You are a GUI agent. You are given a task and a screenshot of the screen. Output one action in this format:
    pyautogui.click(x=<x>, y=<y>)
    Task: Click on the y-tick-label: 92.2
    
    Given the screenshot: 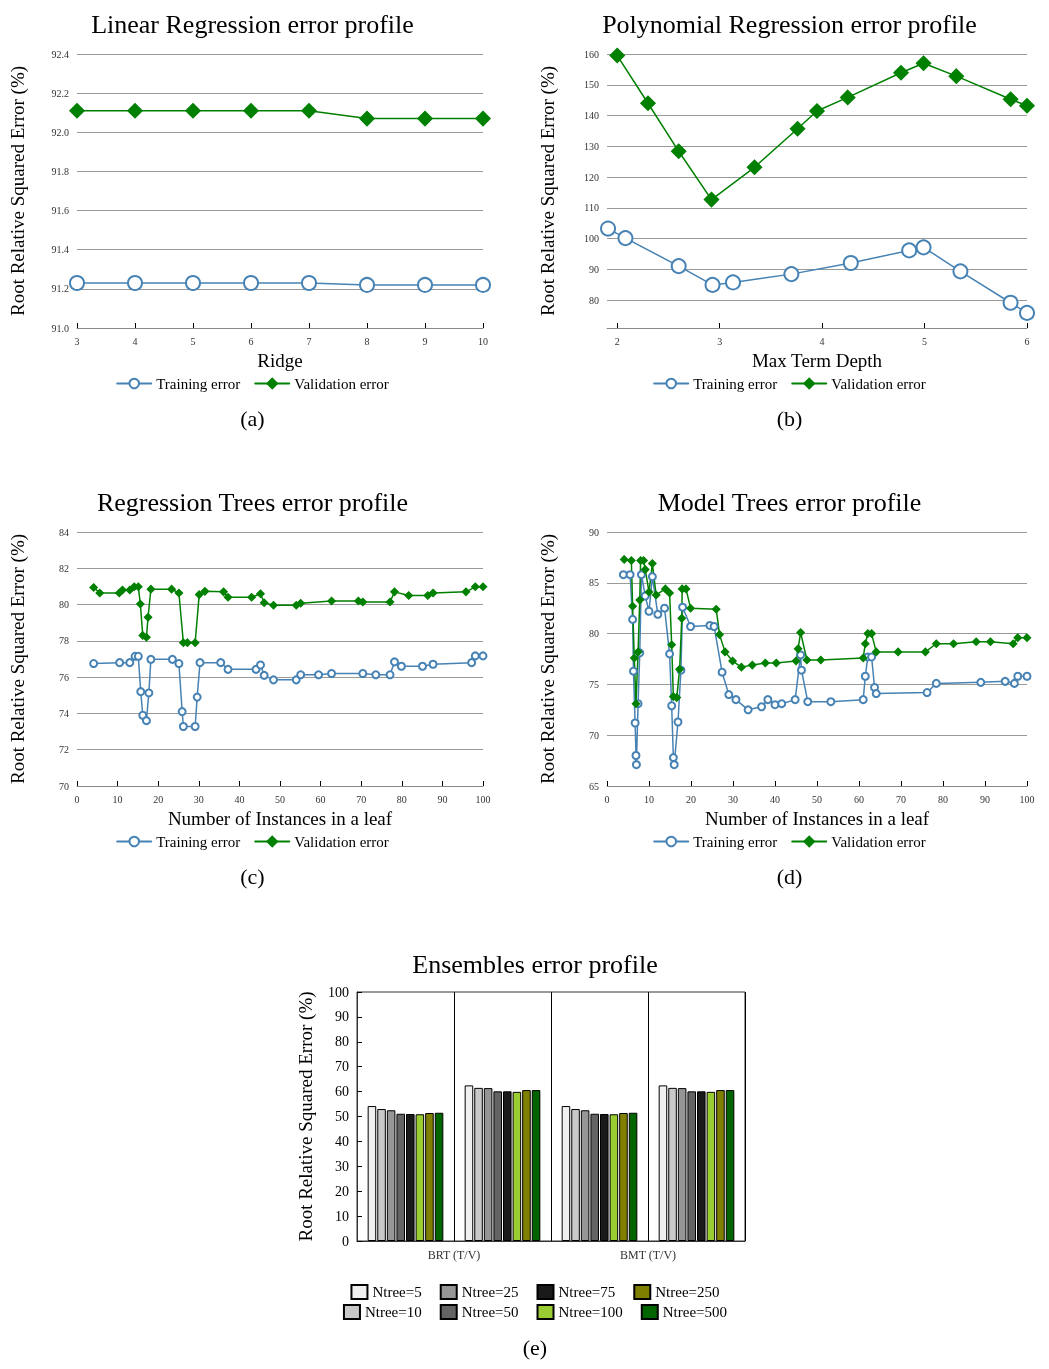 What is the action you would take?
    pyautogui.click(x=60, y=93)
    